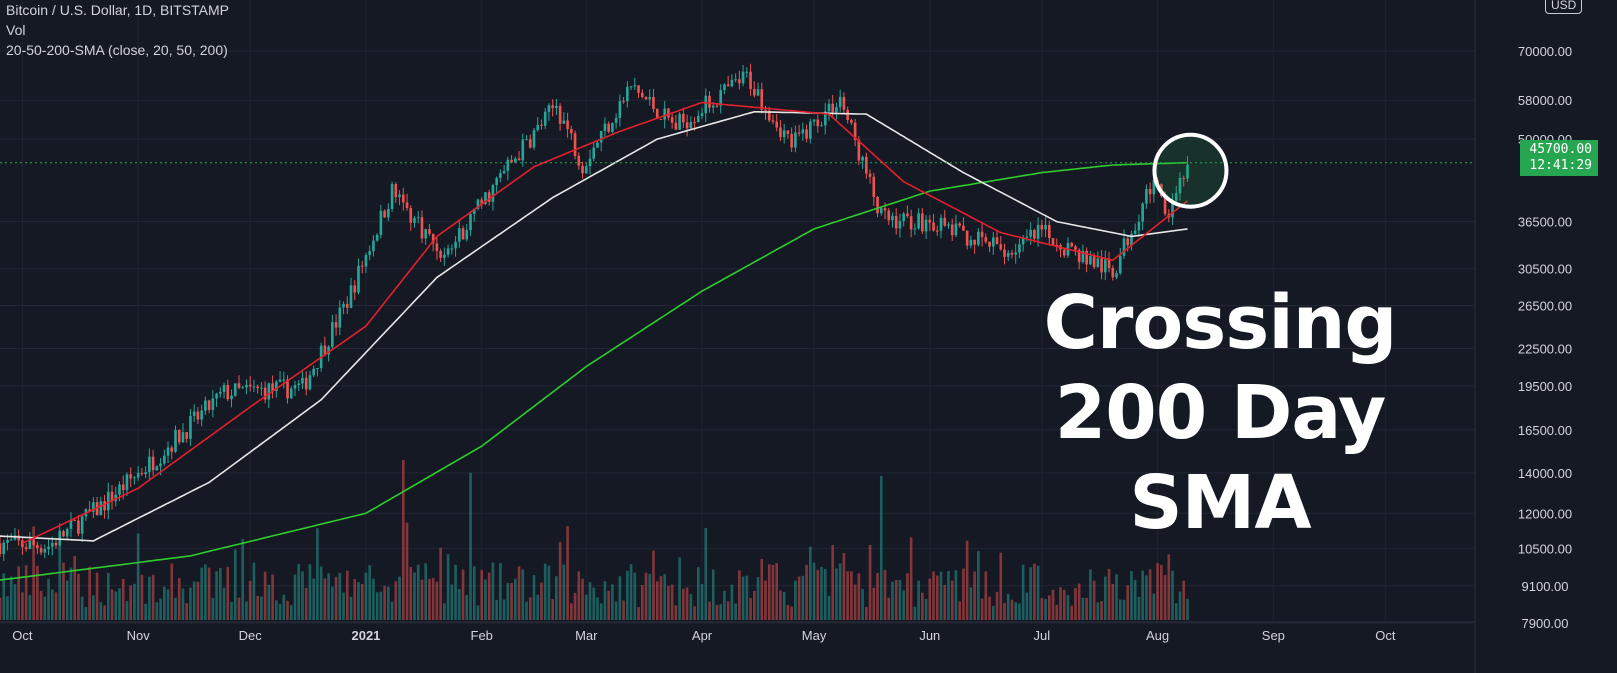 This screenshot has width=1617, height=673. Describe the element at coordinates (1273, 635) in the screenshot. I see `x-tick-label: Sep` at that location.